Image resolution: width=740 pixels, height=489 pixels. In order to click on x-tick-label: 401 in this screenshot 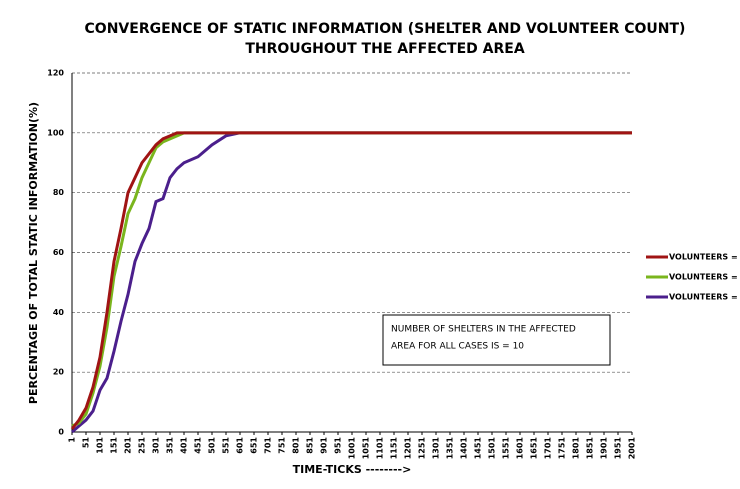, I will do `click(184, 445)`.